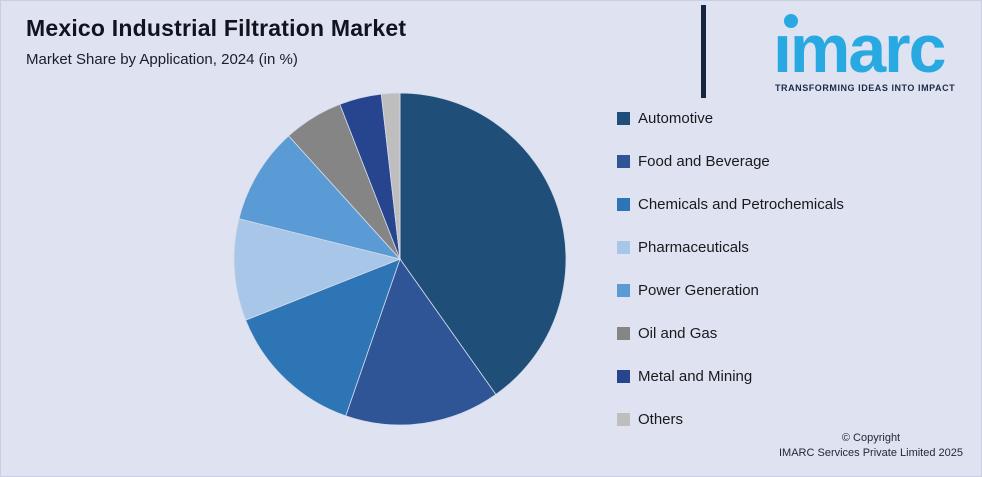  What do you see at coordinates (703, 51) in the screenshot?
I see `logo-accent-bar` at bounding box center [703, 51].